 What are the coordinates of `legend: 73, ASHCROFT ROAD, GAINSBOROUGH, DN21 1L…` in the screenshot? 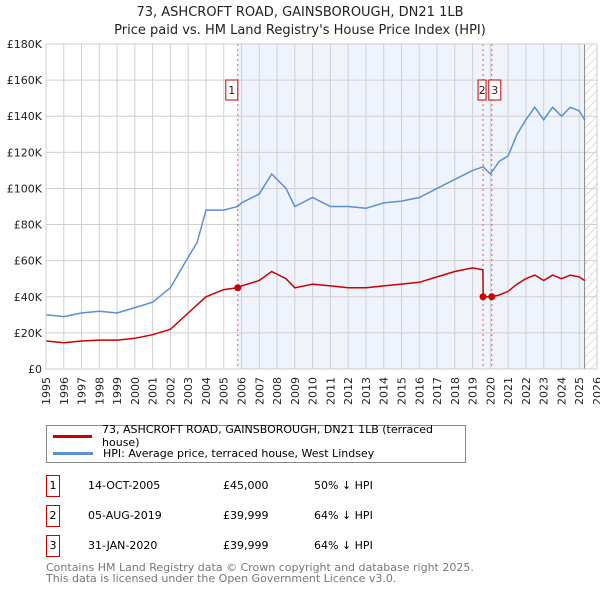 It's located at (256, 443).